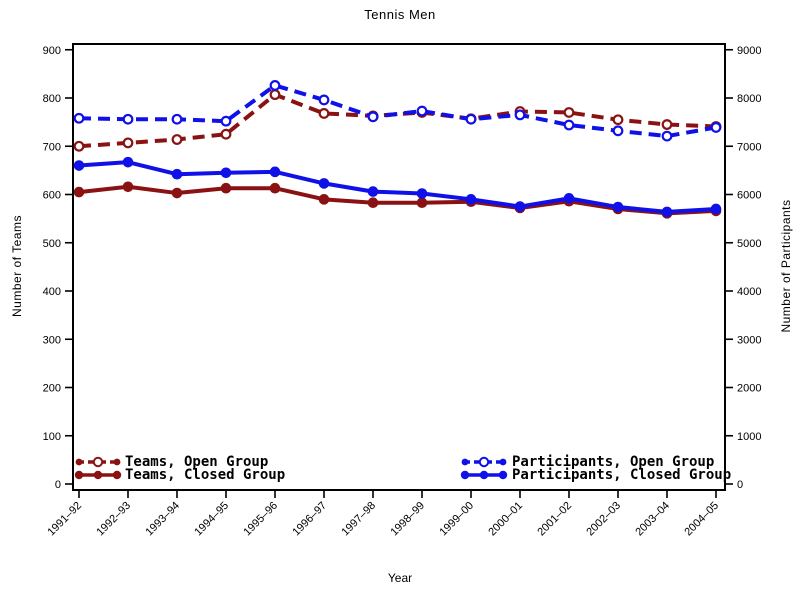 The image size is (800, 600). I want to click on y-left-tick-label: 400, so click(52, 292).